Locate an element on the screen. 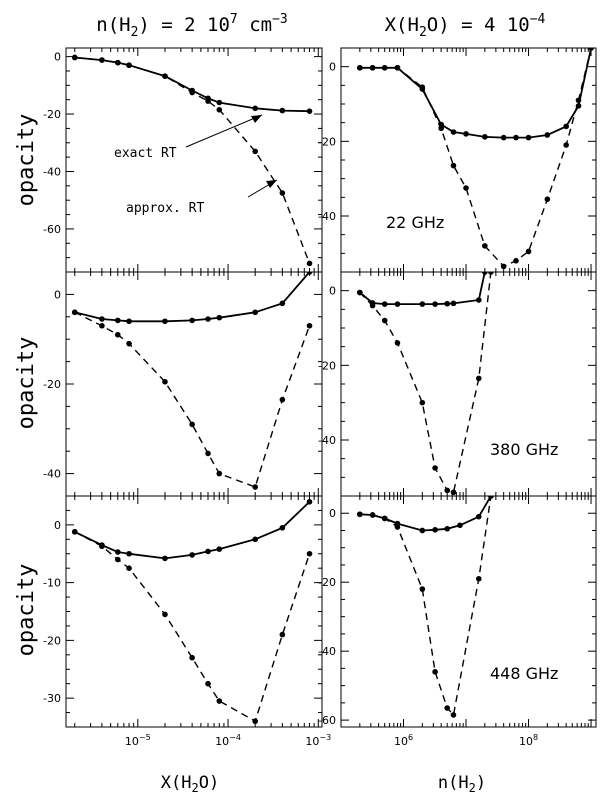  right-x-axis-label: n(H2) is located at coordinates (462, 784).